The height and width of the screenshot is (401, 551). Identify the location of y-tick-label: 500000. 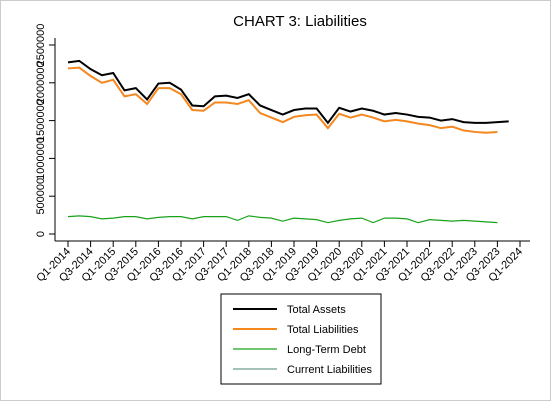
(41, 196).